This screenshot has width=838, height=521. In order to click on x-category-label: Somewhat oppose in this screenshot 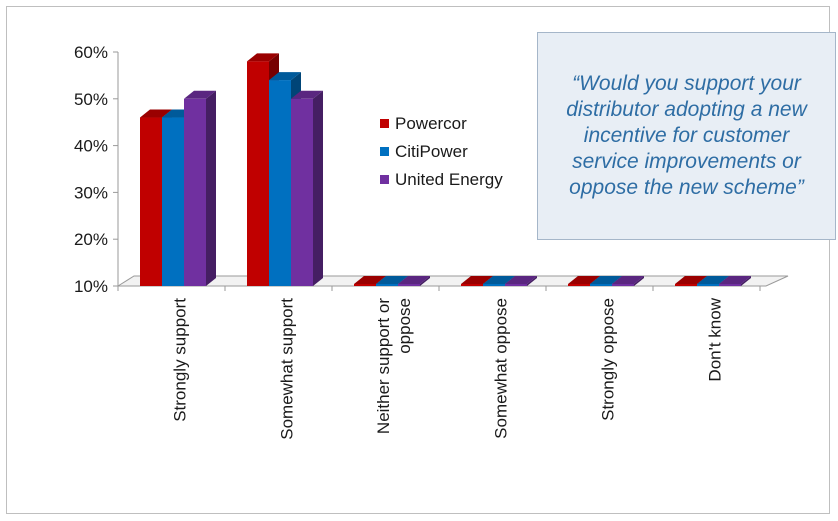, I will do `click(501, 368)`.